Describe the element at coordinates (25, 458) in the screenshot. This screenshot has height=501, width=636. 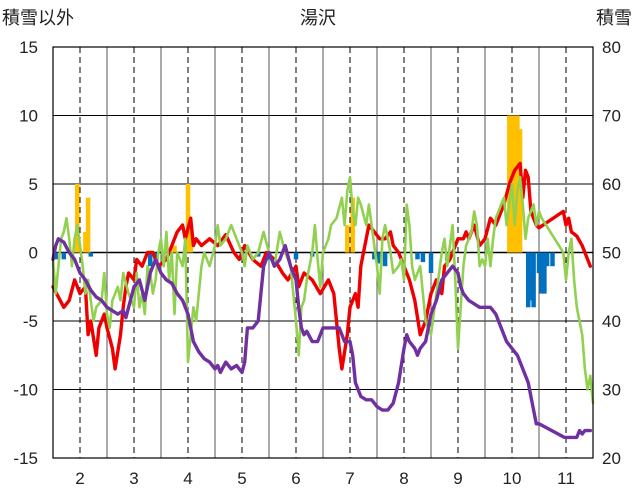
I see `left-tick-label: -15` at that location.